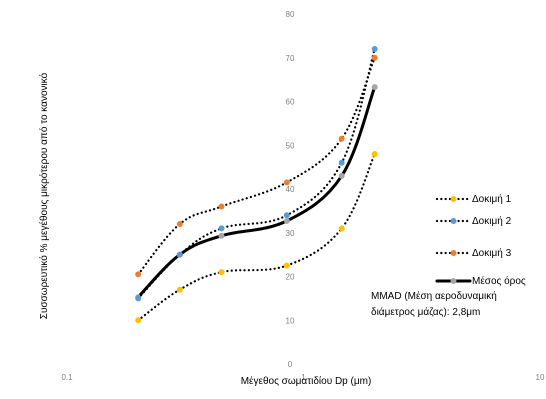 Image resolution: width=546 pixels, height=399 pixels. I want to click on mmad-annotation-line-1: MMAD (Μέση αεροδυναμική, so click(434, 296).